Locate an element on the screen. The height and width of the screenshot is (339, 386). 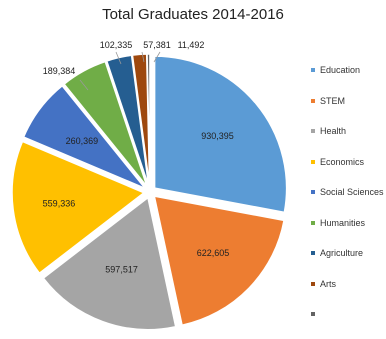
pie-slice-humanities is located at coordinates (105, 124).